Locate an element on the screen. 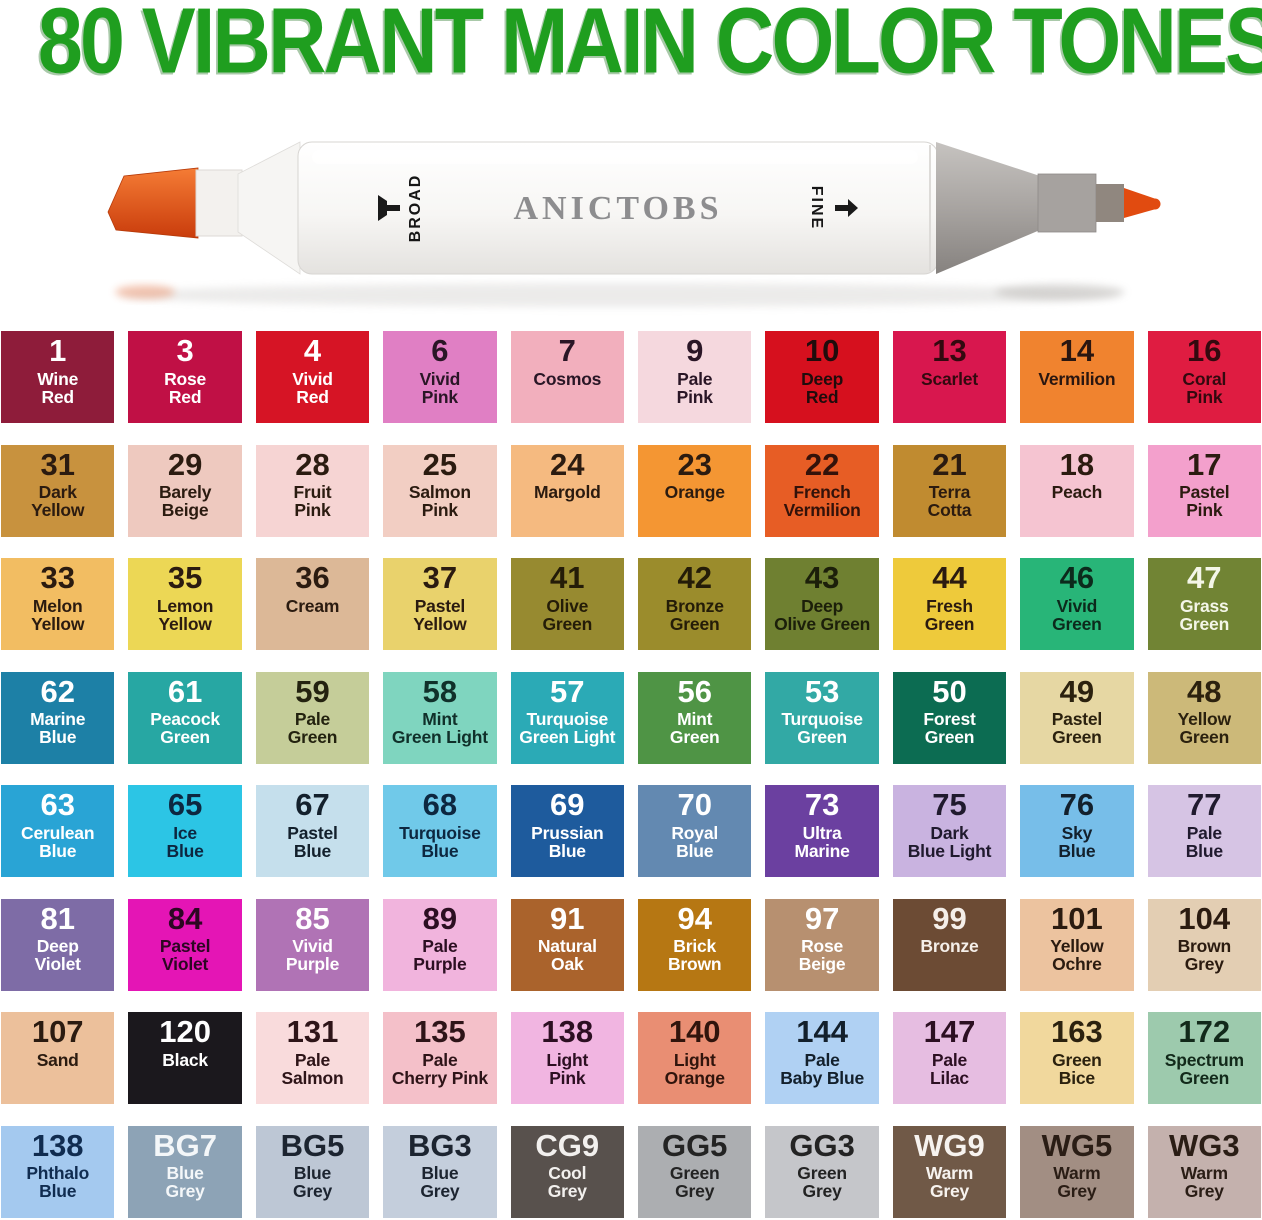 The image size is (1262, 1220). color-swatch: 9 Pale Pink is located at coordinates (695, 377).